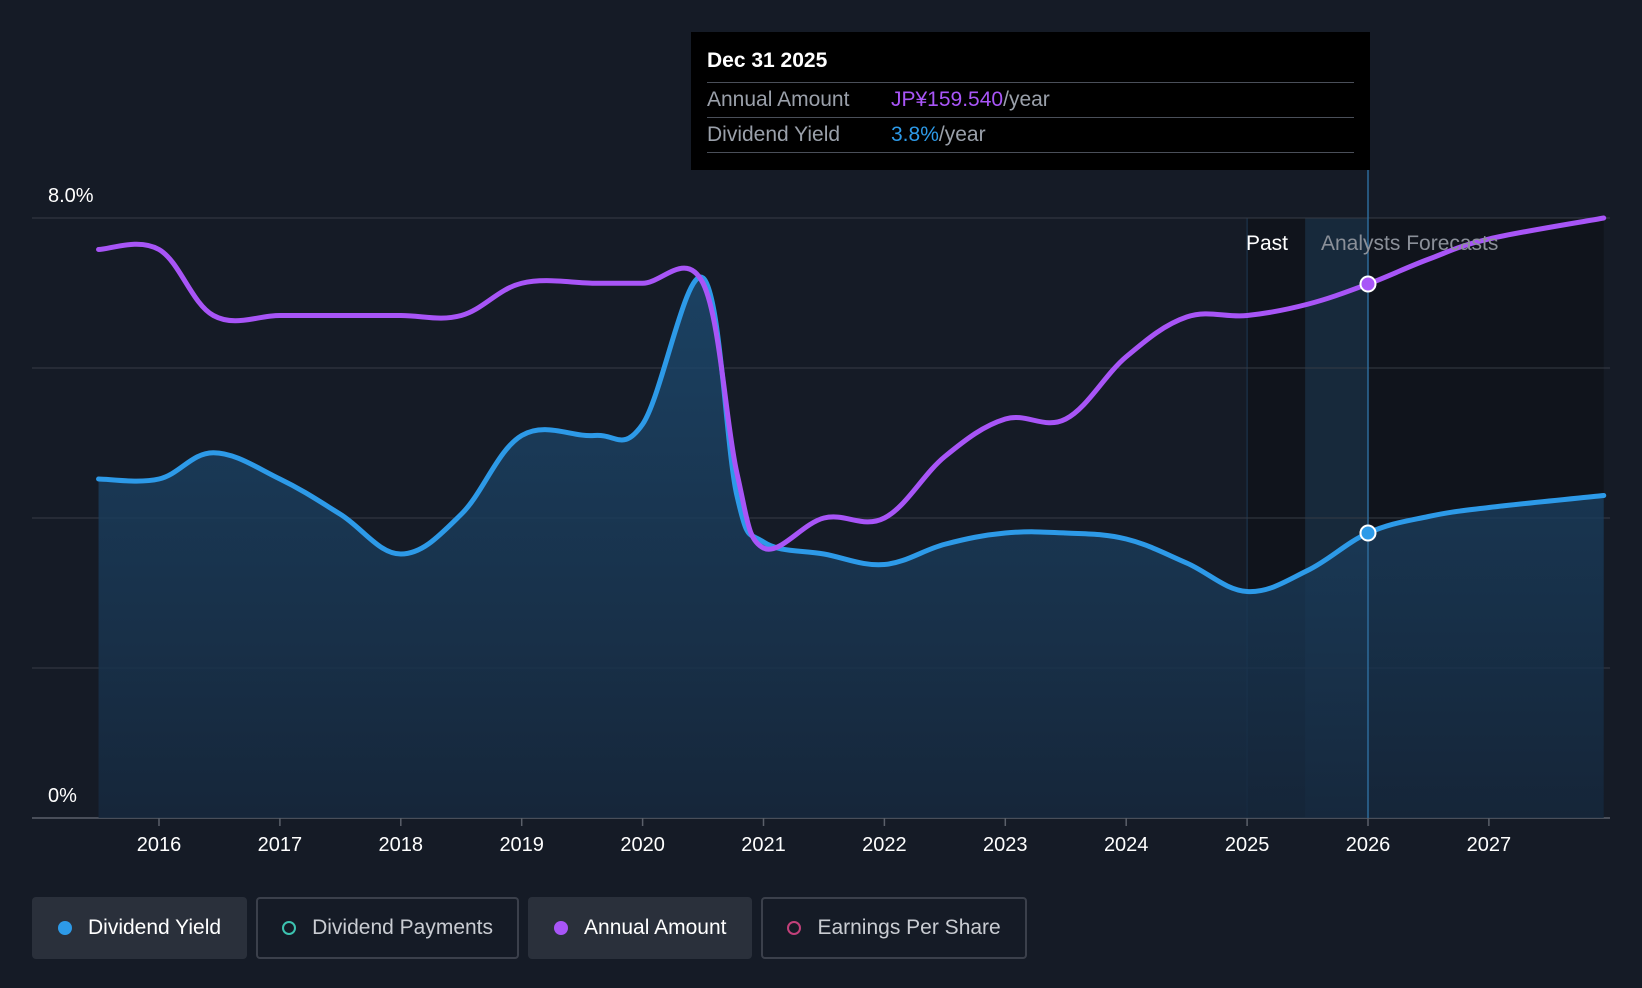  I want to click on x-tick-label: 2025, so click(1247, 845).